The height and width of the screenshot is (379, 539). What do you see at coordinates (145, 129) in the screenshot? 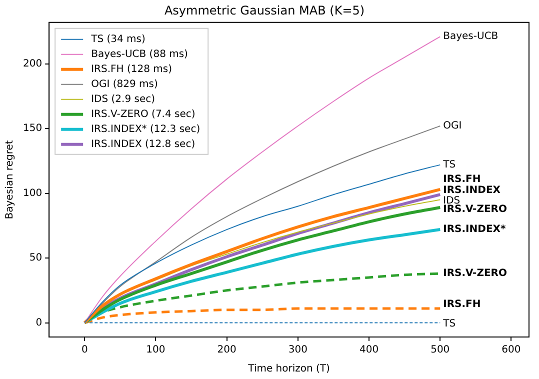
I see `legend-label: IRS.INDEX* (12.3 sec)` at bounding box center [145, 129].